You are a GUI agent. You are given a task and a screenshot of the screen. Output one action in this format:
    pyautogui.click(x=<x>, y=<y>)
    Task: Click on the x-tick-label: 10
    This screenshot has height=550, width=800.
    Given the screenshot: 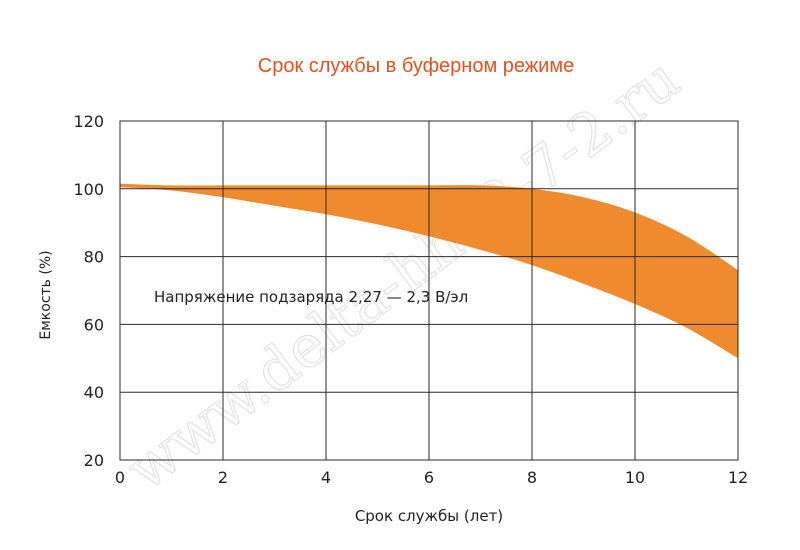 What is the action you would take?
    pyautogui.click(x=635, y=477)
    